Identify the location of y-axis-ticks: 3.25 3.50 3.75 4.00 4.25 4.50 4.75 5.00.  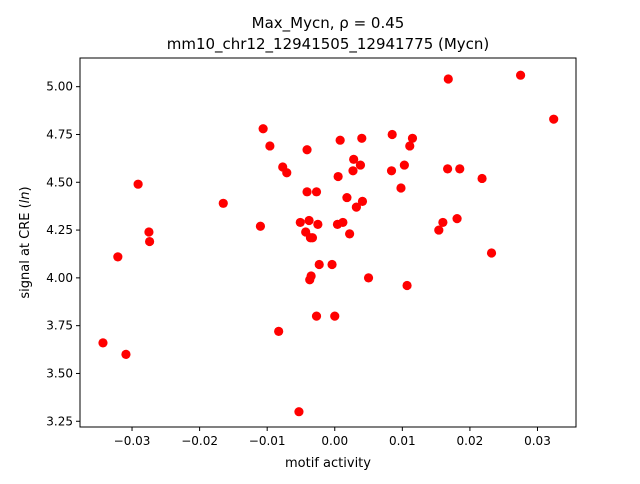
(63, 254).